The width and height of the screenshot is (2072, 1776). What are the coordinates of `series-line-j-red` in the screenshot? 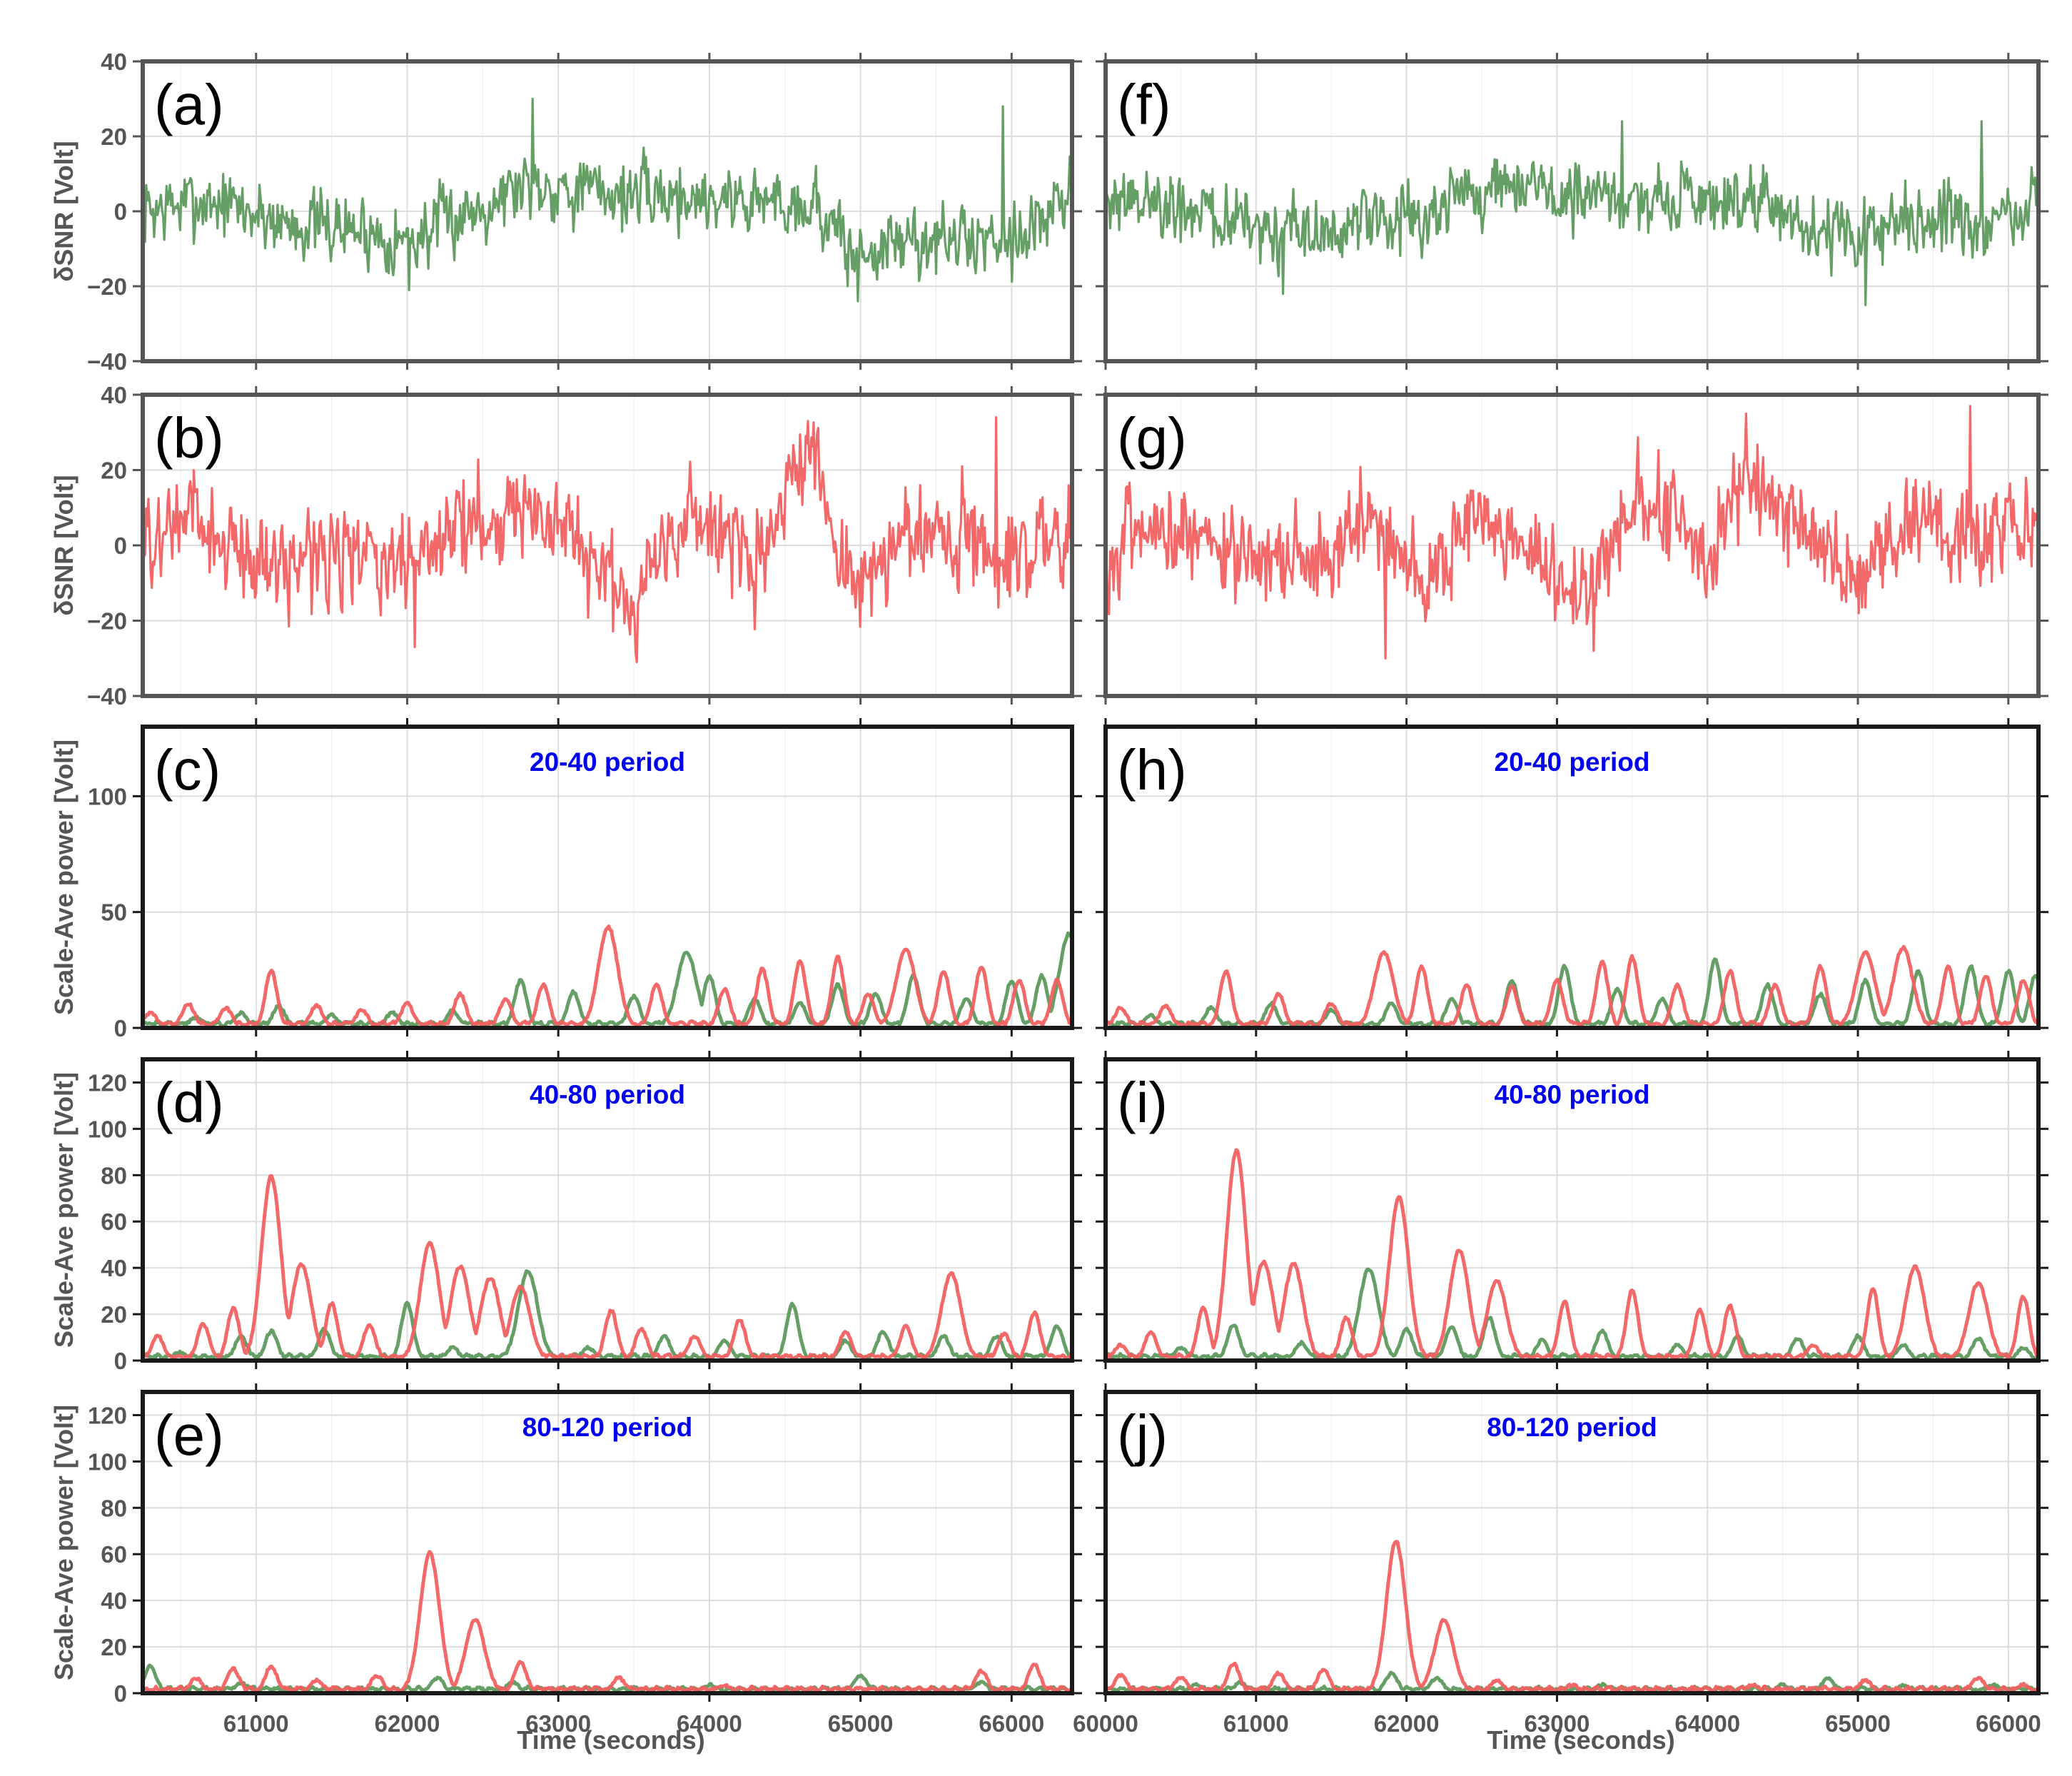 It's located at (1572, 1617).